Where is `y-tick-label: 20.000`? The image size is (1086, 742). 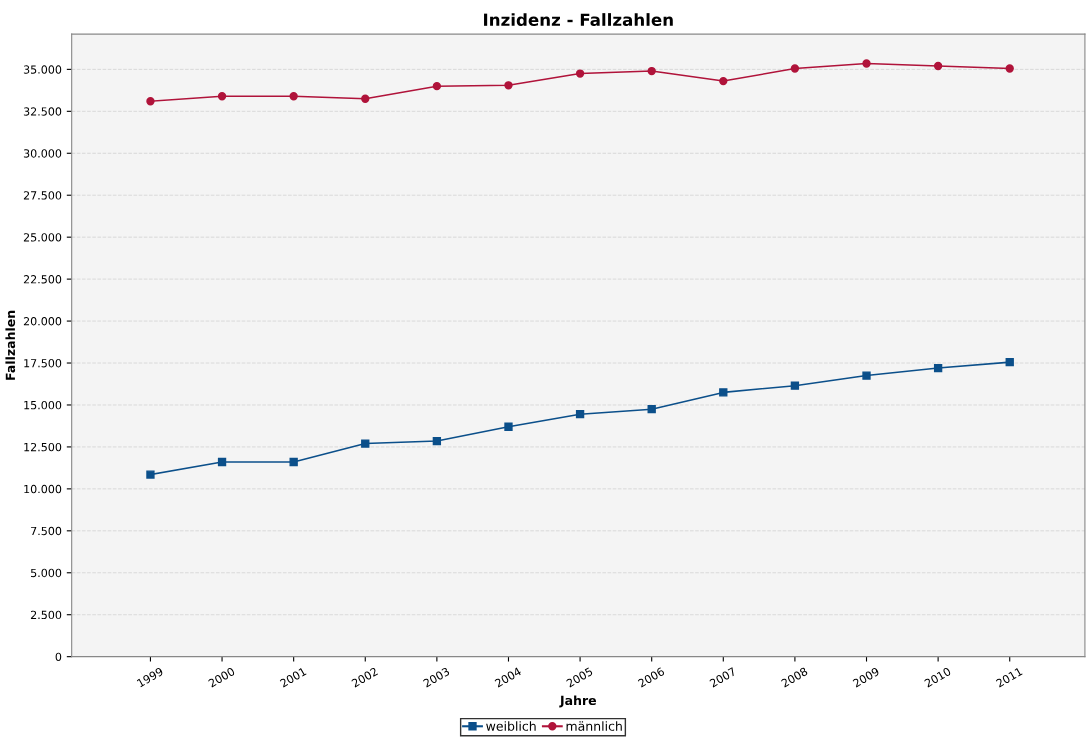
y-tick-label: 20.000 is located at coordinates (42, 321).